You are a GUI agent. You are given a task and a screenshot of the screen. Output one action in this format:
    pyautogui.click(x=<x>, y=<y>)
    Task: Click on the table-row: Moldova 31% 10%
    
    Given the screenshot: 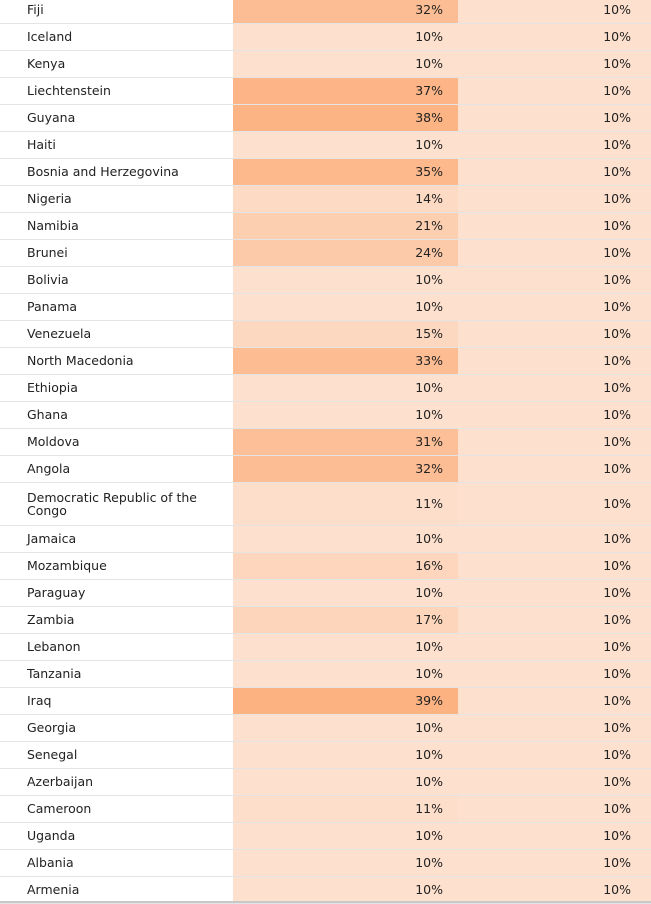 What is the action you would take?
    pyautogui.click(x=325, y=442)
    